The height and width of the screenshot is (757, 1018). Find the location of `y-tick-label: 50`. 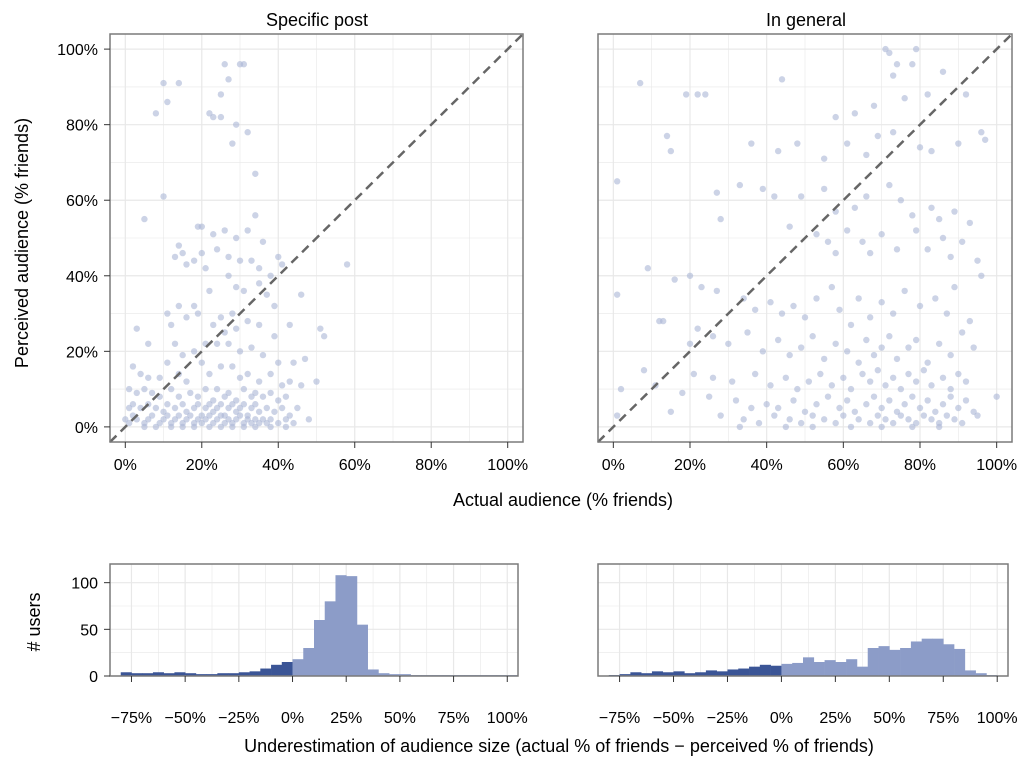

y-tick-label: 50 is located at coordinates (89, 630).